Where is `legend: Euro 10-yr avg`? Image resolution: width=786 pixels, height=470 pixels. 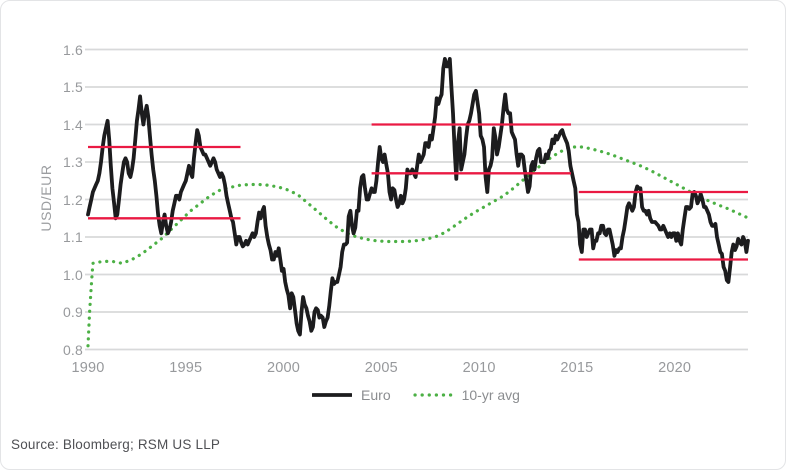
legend: Euro 10-yr avg is located at coordinates (416, 395).